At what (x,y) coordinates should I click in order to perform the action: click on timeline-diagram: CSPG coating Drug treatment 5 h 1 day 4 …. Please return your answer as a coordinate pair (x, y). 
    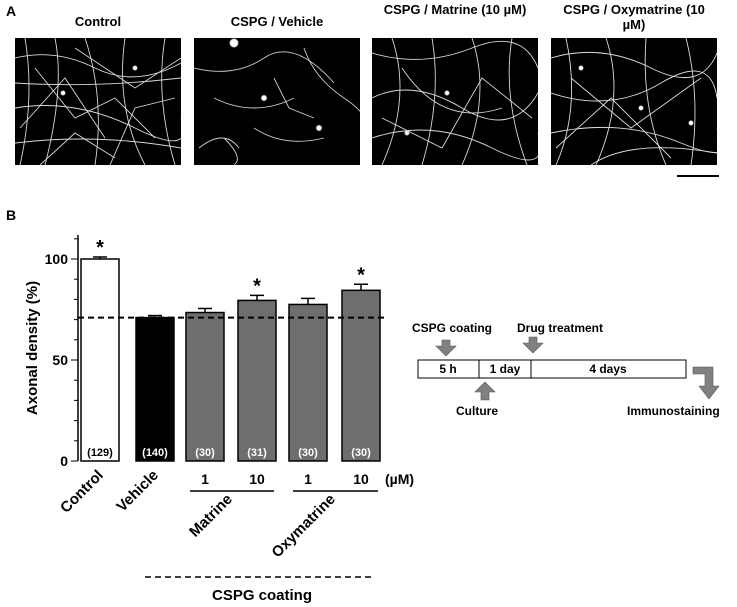
    Looking at the image, I should click on (566, 369).